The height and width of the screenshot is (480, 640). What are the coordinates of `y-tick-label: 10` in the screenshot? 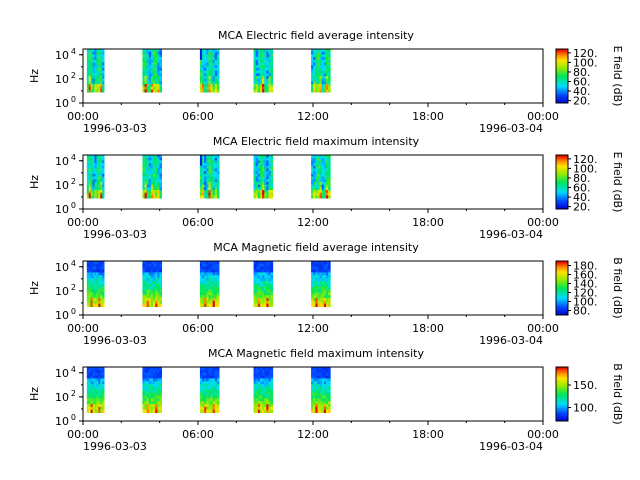 It's located at (62, 185).